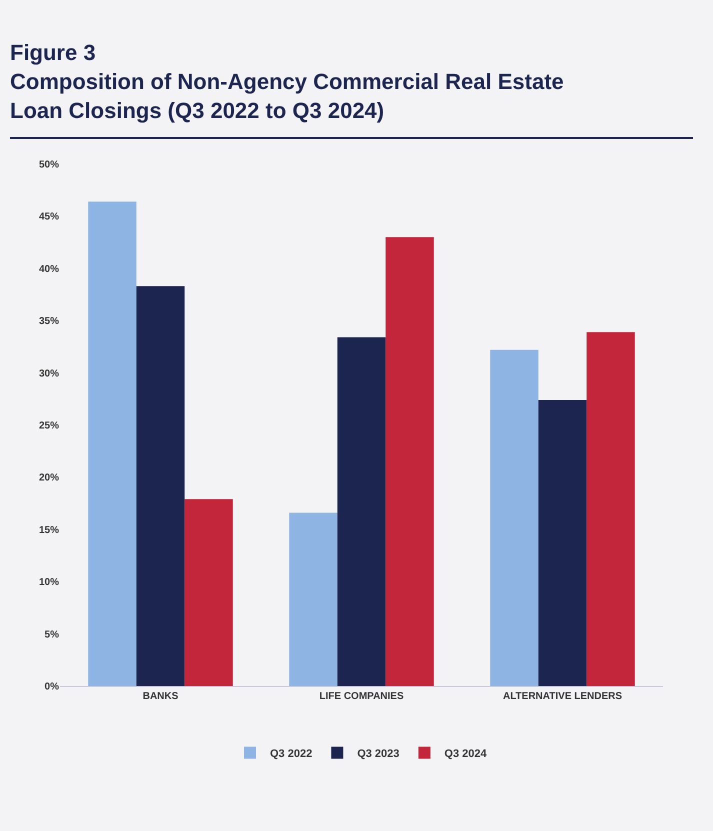 The width and height of the screenshot is (713, 831). What do you see at coordinates (562, 696) in the screenshot?
I see `x-tick-label: ALTERNATIVE LENDERS` at bounding box center [562, 696].